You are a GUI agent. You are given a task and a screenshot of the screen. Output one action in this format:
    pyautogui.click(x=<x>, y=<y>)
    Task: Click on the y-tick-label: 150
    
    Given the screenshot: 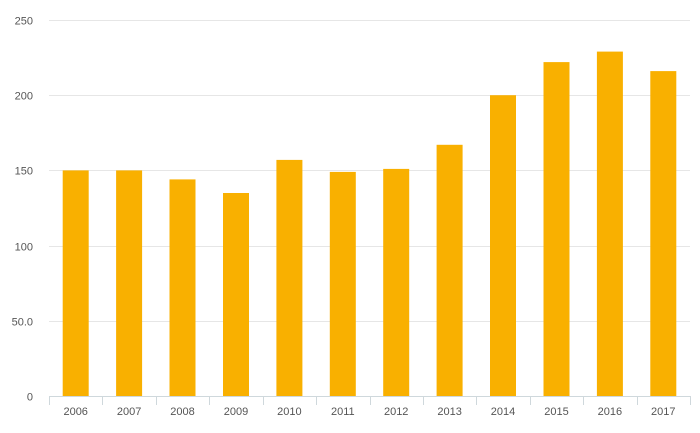 What is the action you would take?
    pyautogui.click(x=24, y=172)
    